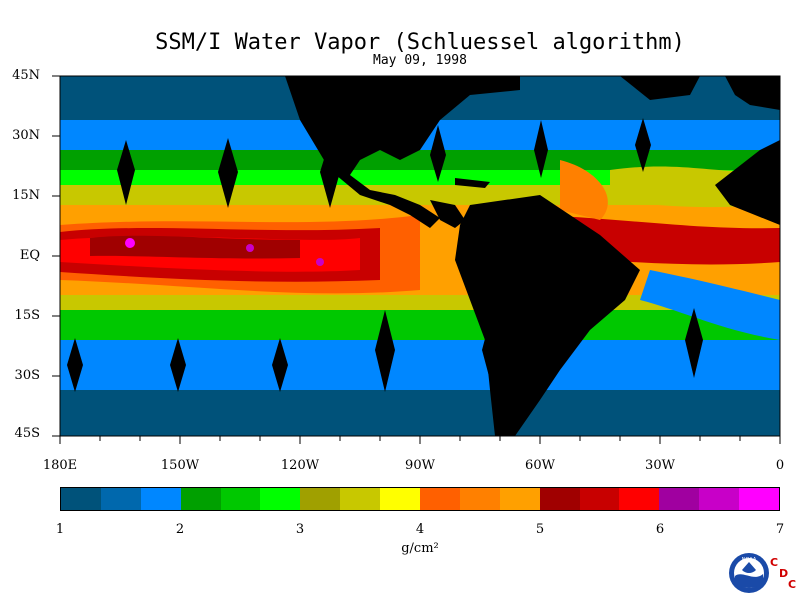 Image resolution: width=800 pixels, height=600 pixels. I want to click on lat-label-15s: 15S, so click(27, 315).